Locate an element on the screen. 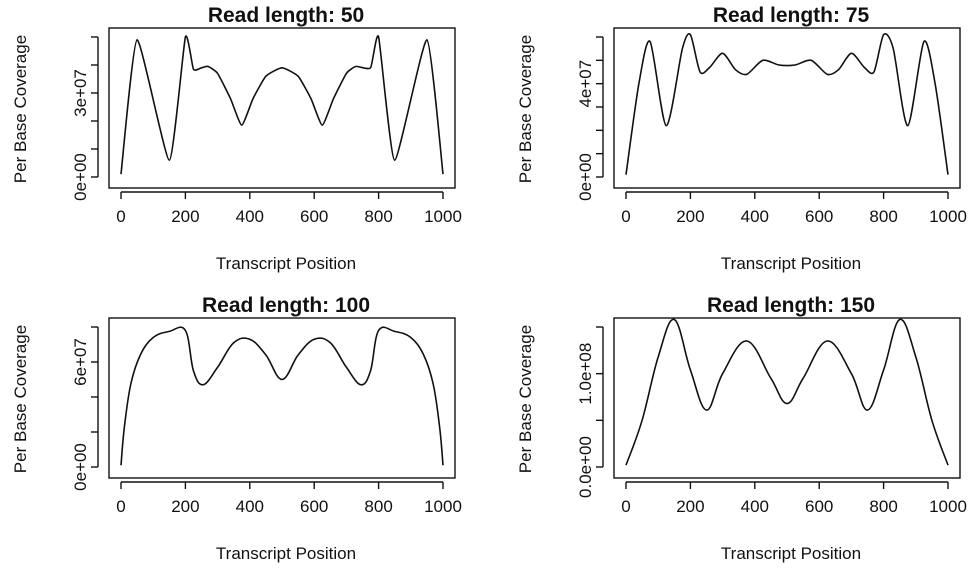 This screenshot has height=571, width=976. y-tick-label: 1.0e+08 is located at coordinates (585, 374).